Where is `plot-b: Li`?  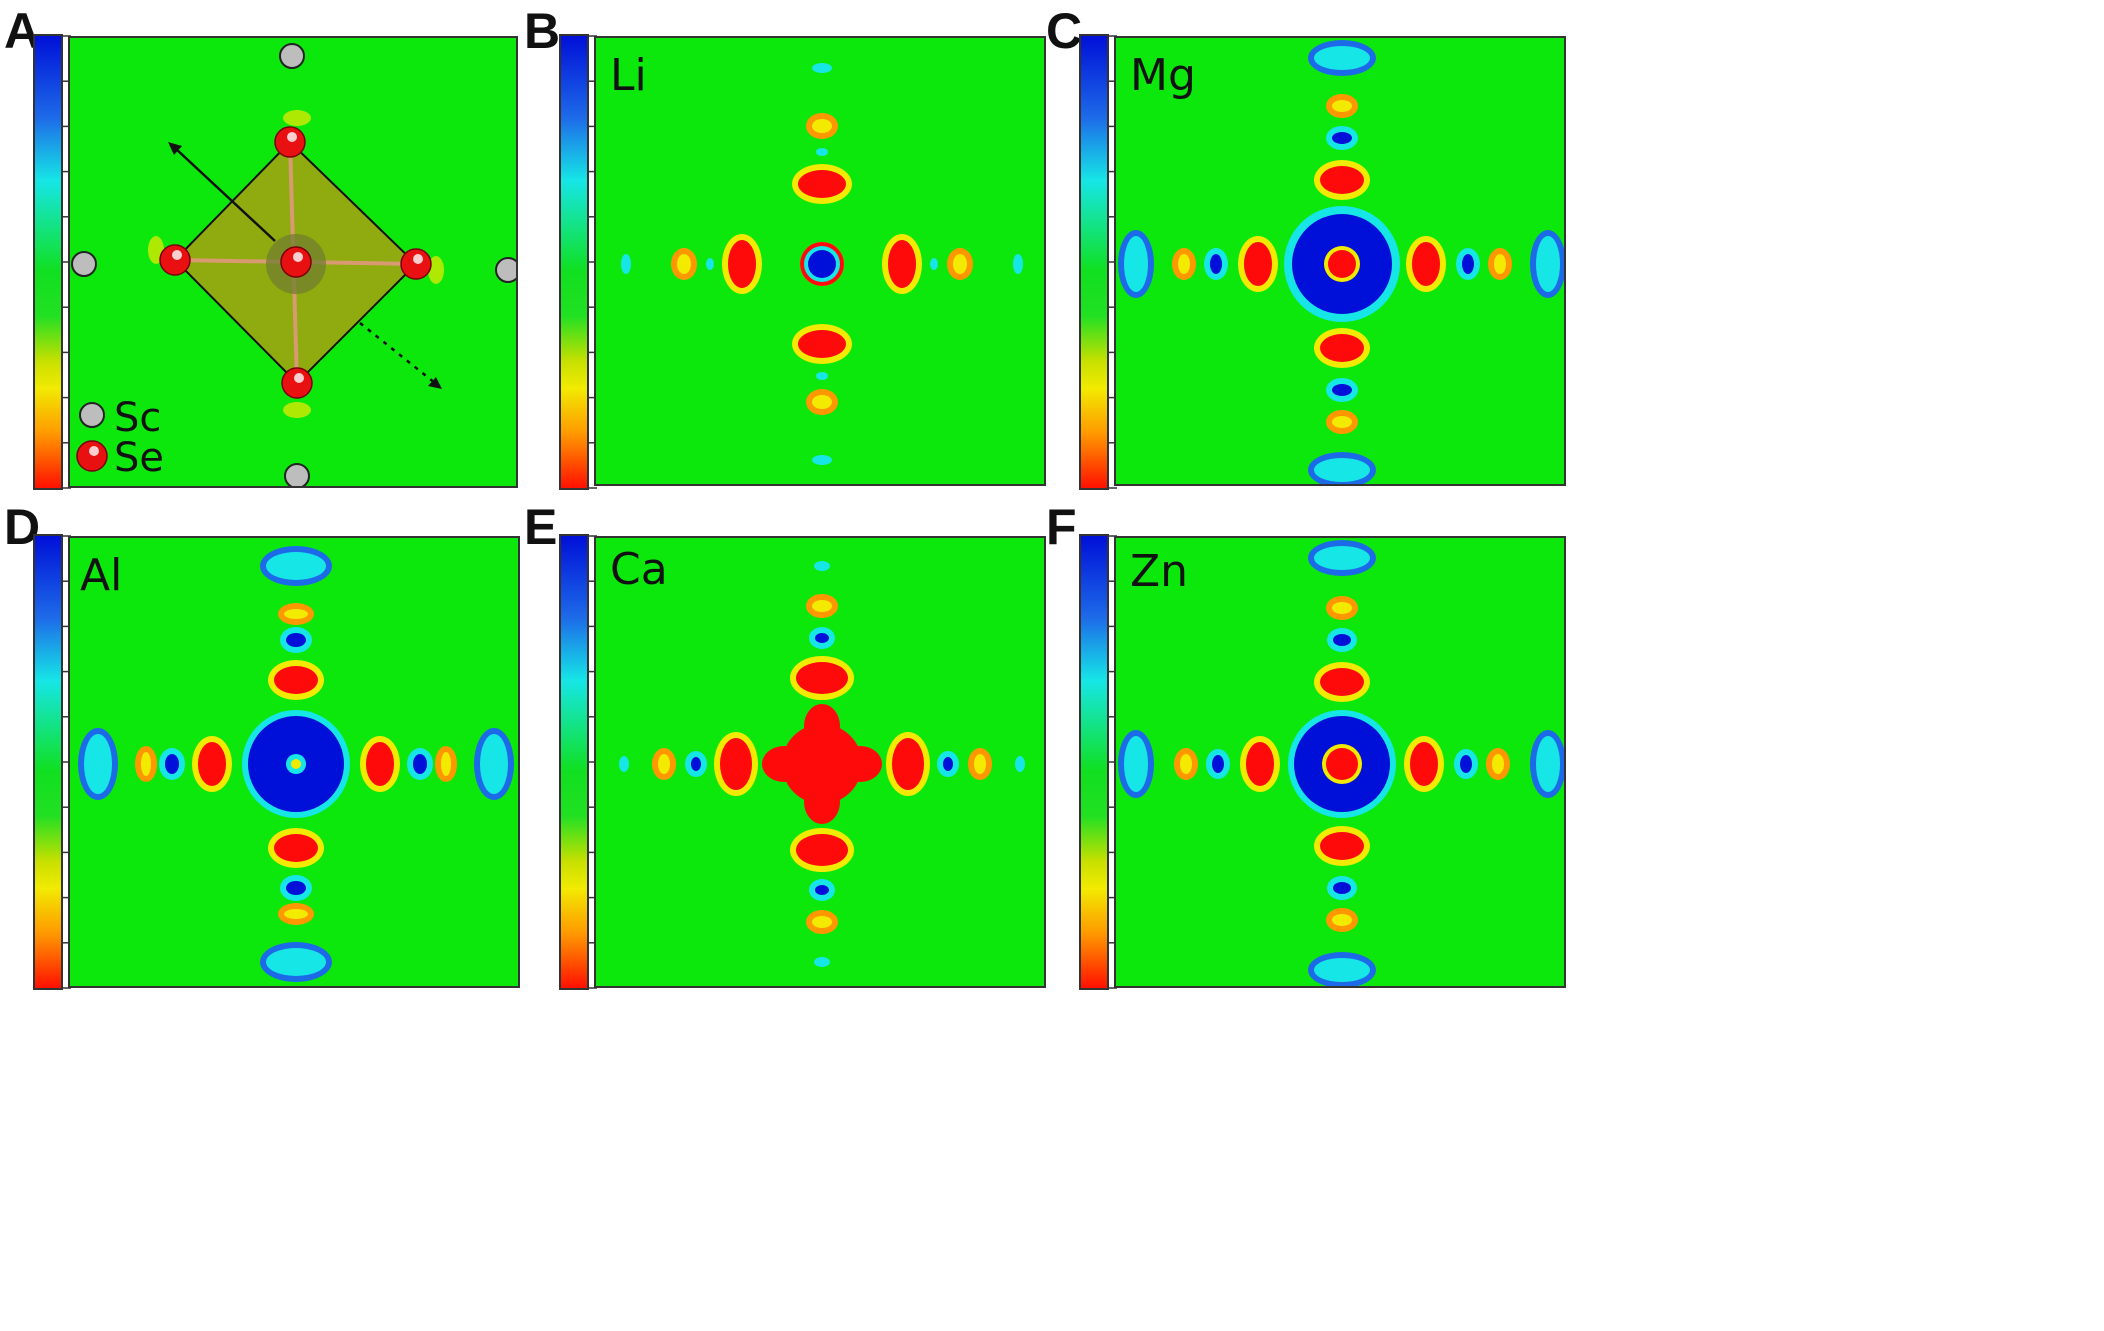
plot-b: Li is located at coordinates (820, 261).